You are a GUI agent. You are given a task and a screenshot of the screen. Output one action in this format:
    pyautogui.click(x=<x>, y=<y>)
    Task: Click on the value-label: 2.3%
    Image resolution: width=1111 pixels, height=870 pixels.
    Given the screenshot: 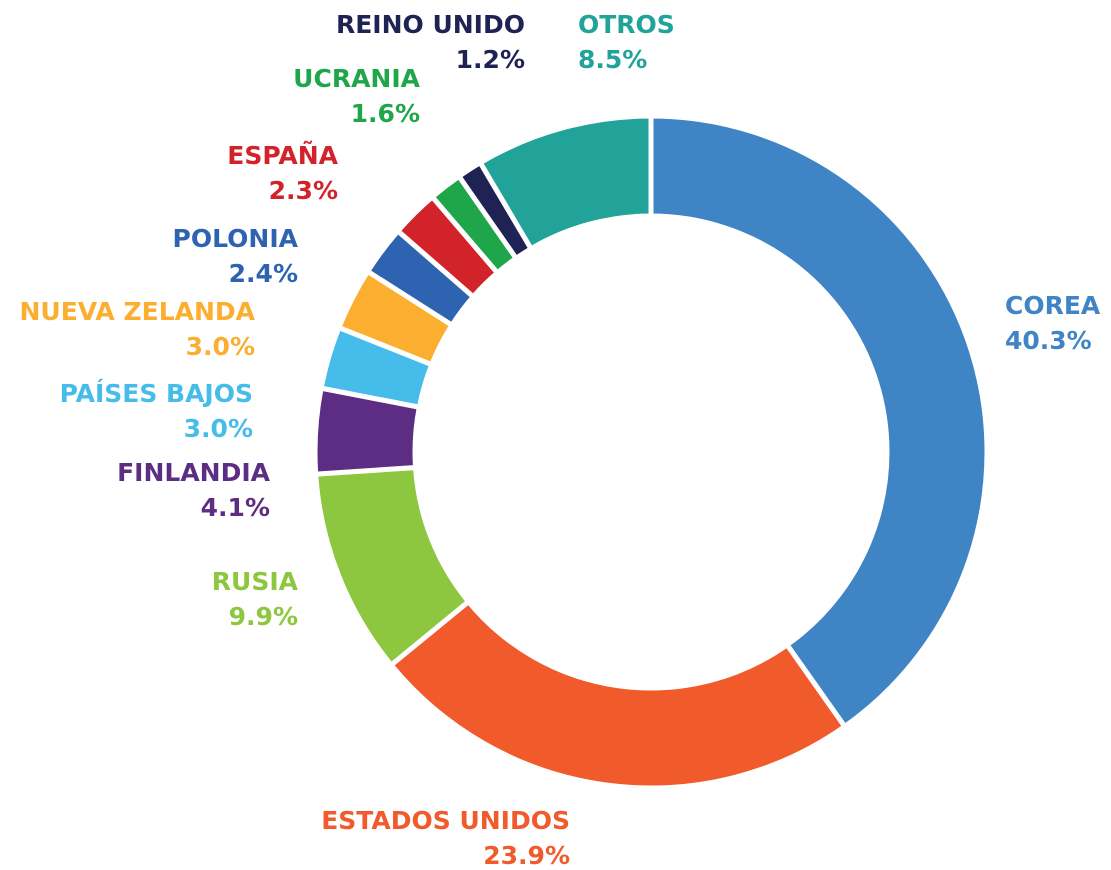 What is the action you would take?
    pyautogui.click(x=303, y=190)
    